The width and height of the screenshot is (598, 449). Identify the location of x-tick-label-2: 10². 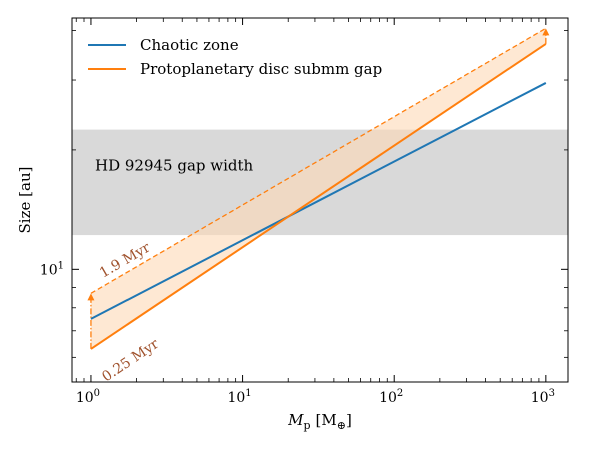
(391, 397).